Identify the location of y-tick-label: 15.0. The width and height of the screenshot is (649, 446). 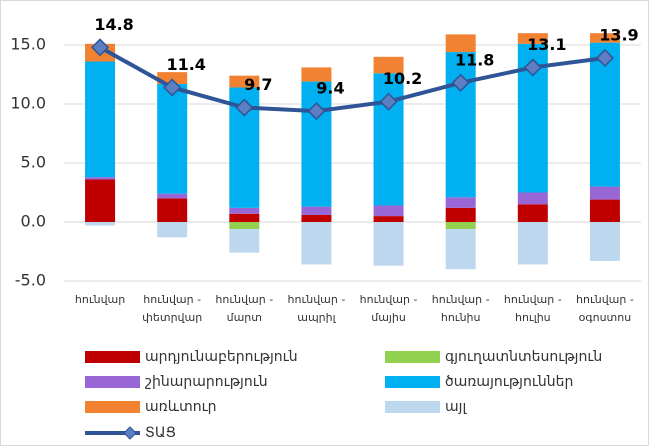
(28, 44).